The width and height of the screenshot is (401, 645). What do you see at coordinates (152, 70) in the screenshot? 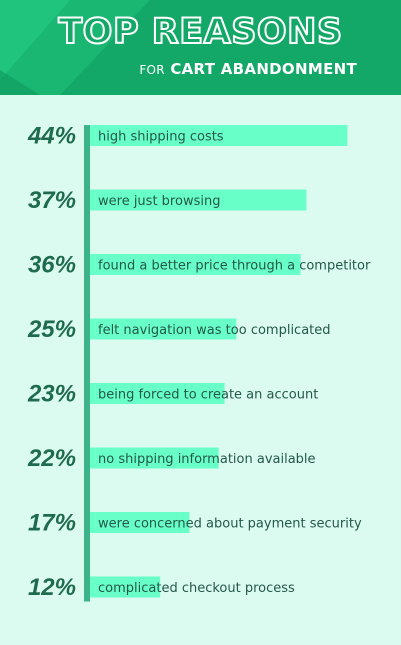
I see `subtitle-lead: FOR` at bounding box center [152, 70].